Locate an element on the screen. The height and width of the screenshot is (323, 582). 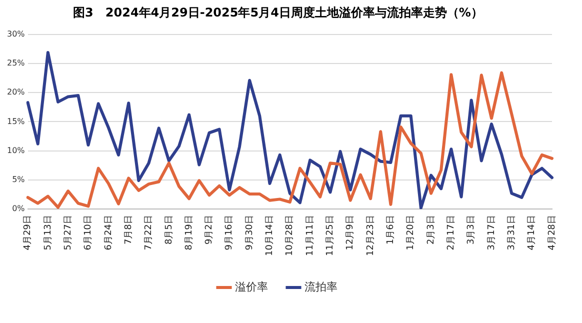
y-tick-label: 15% is located at coordinates (16, 121).